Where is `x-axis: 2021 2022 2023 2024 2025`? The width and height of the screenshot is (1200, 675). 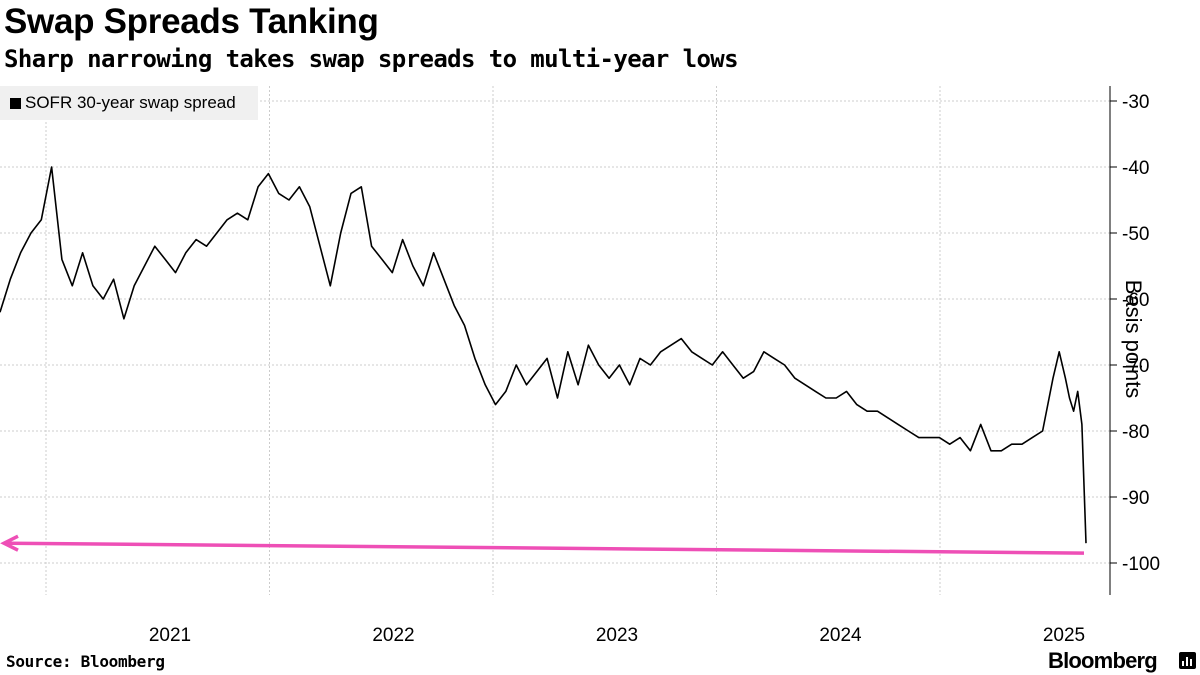
x-axis: 2021 2022 2023 2024 2025 is located at coordinates (617, 635).